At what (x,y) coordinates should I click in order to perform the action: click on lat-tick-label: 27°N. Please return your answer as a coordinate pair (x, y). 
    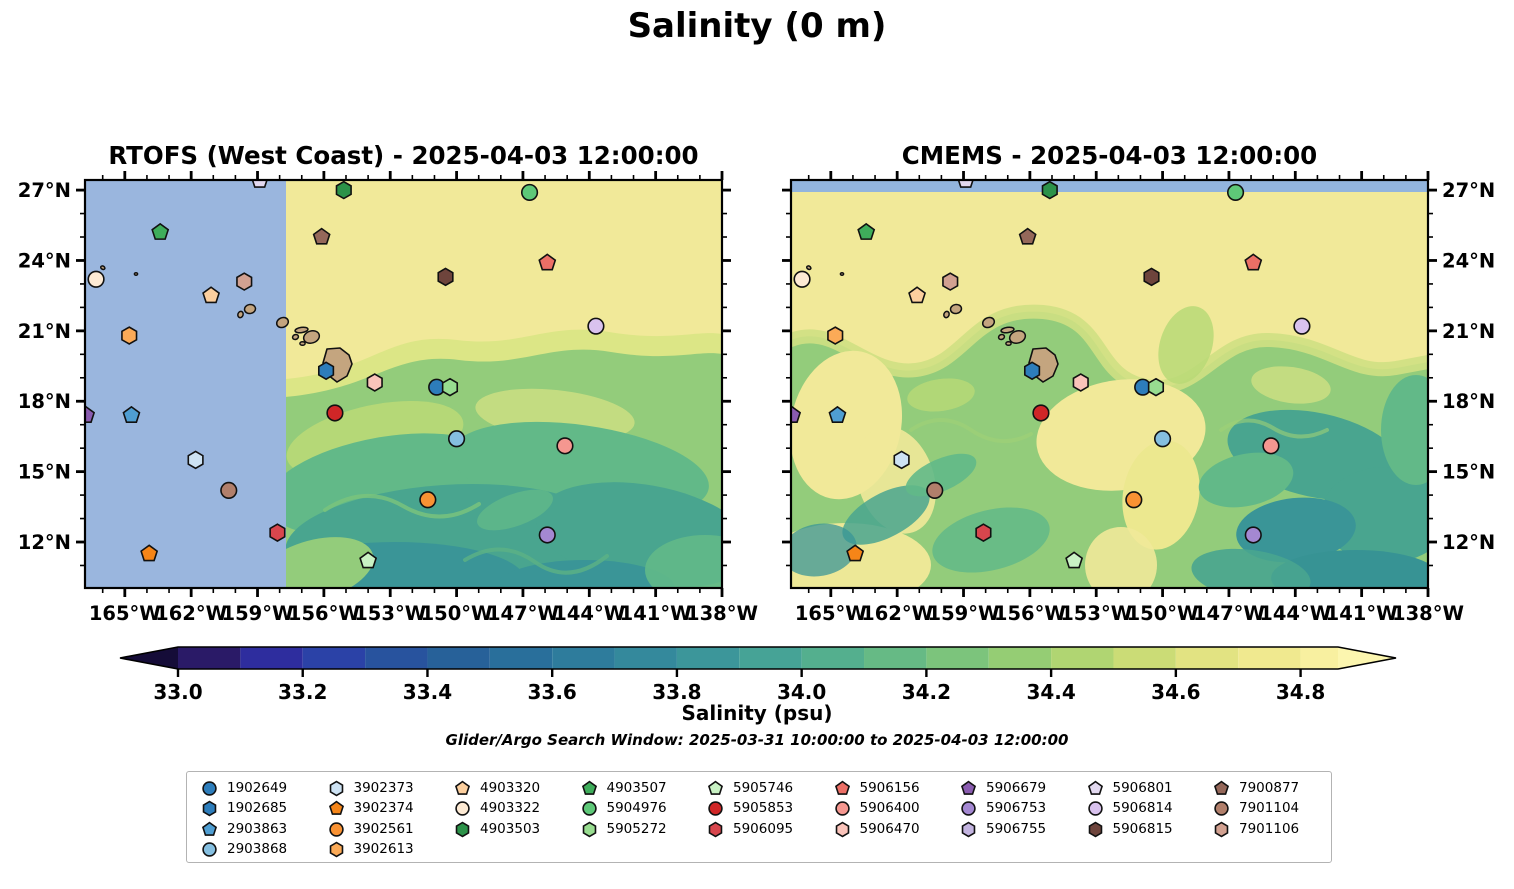
    Looking at the image, I should click on (1468, 190).